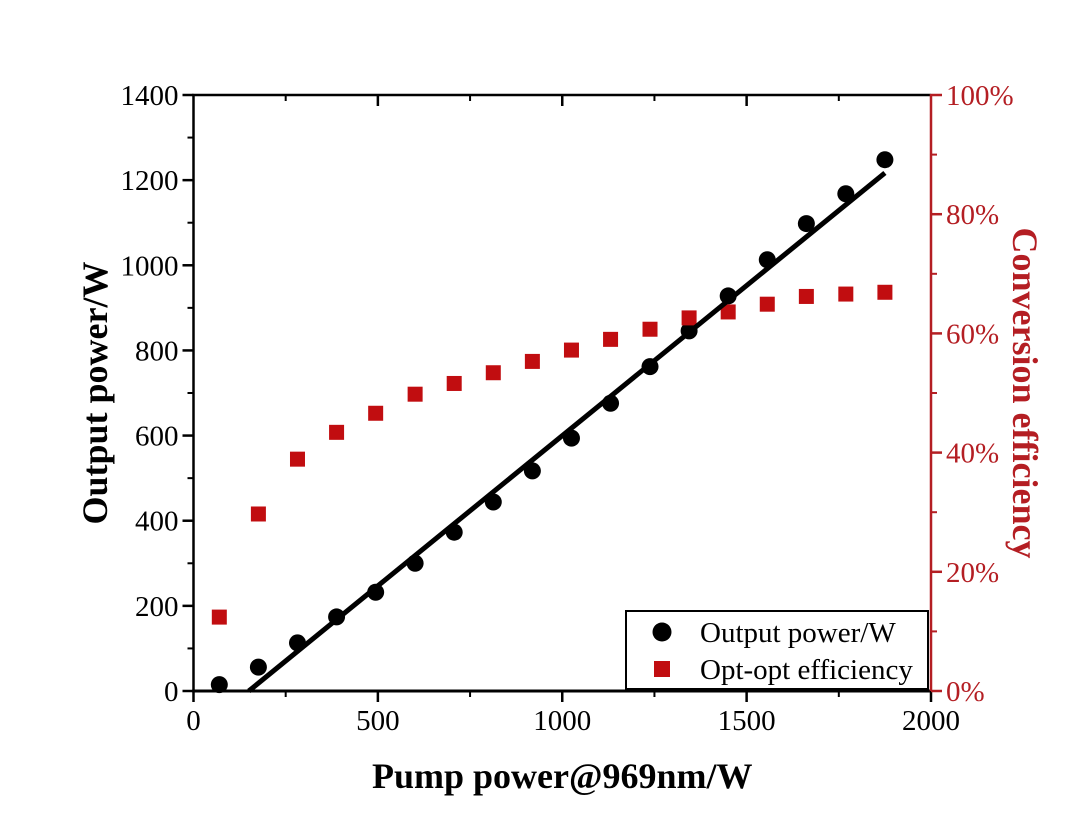  I want to click on left-axis-tick-label: 400, so click(157, 522).